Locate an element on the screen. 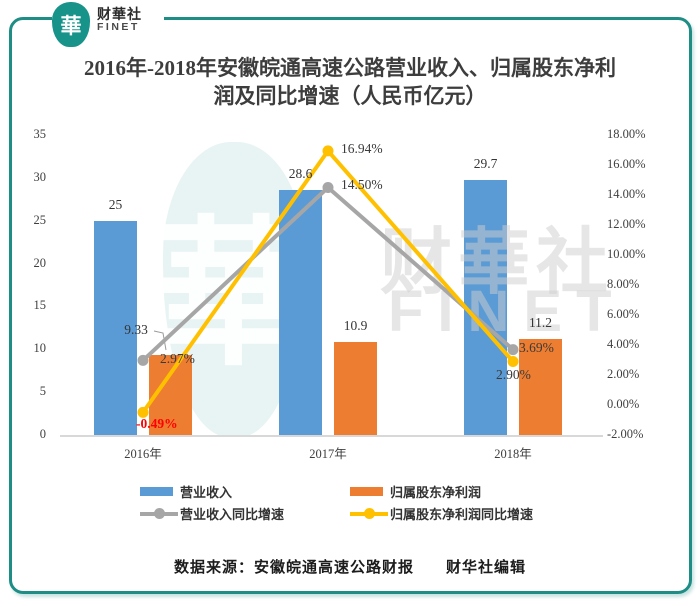  bar-data-label: 25 is located at coordinates (115, 204).